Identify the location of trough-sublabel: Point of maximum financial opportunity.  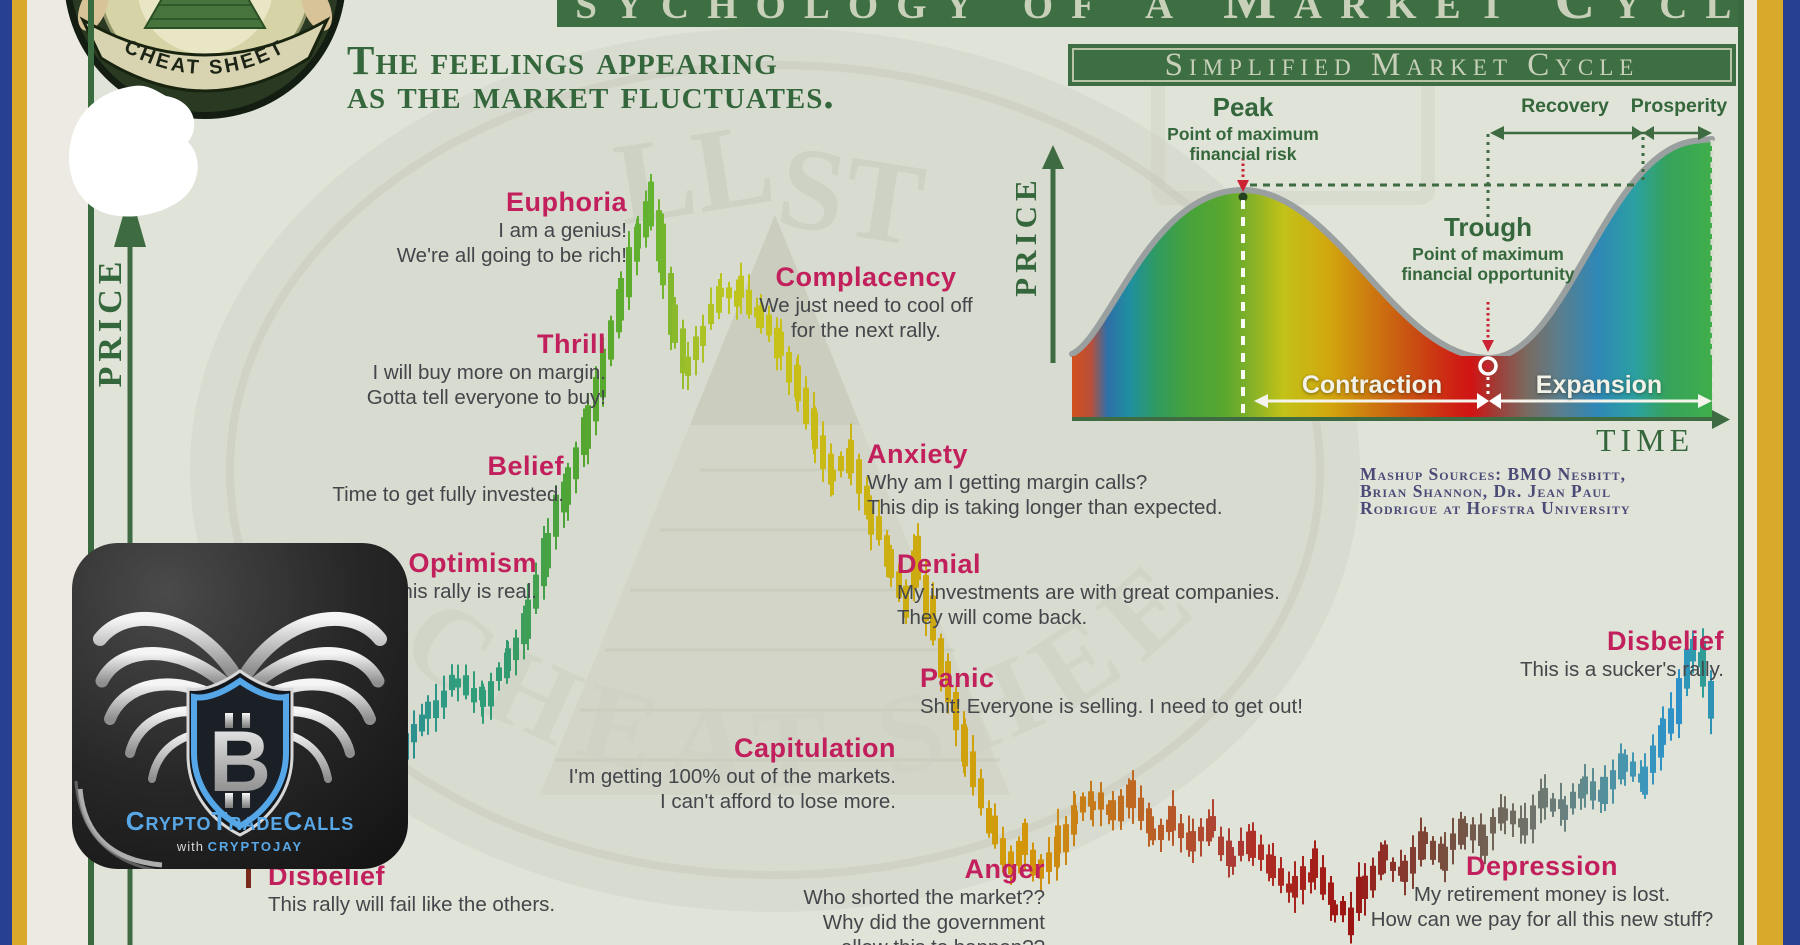
(1488, 264).